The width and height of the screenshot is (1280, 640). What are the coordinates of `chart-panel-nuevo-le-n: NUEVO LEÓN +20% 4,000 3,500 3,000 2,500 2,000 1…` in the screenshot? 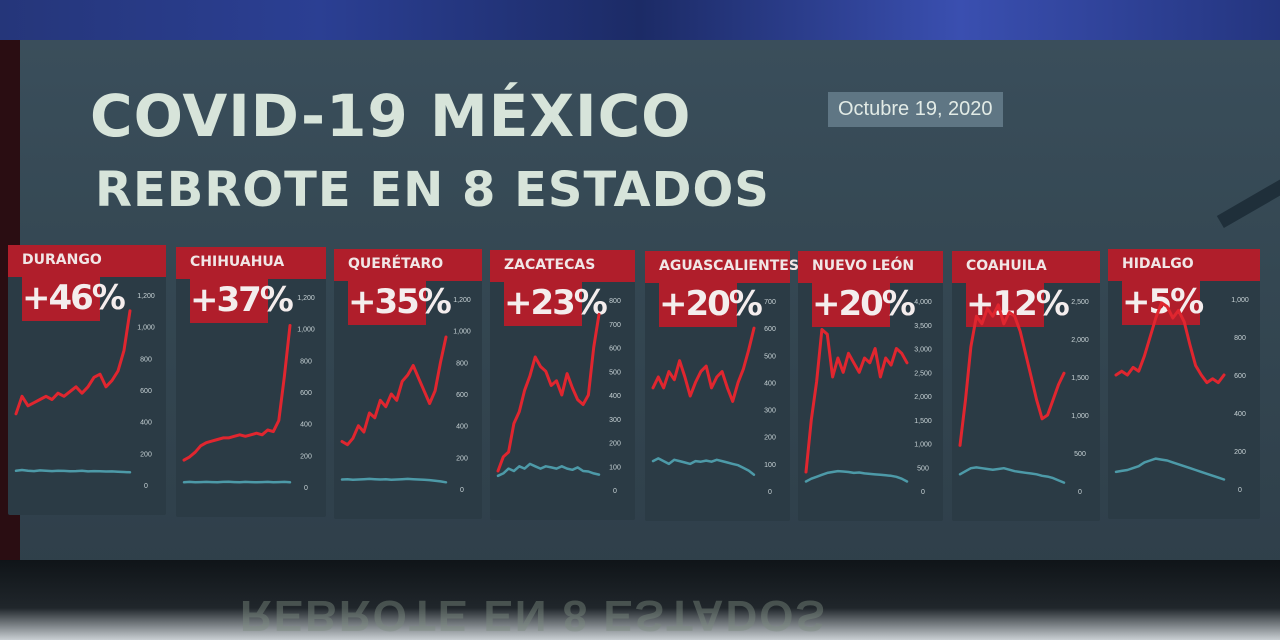 It's located at (870, 386).